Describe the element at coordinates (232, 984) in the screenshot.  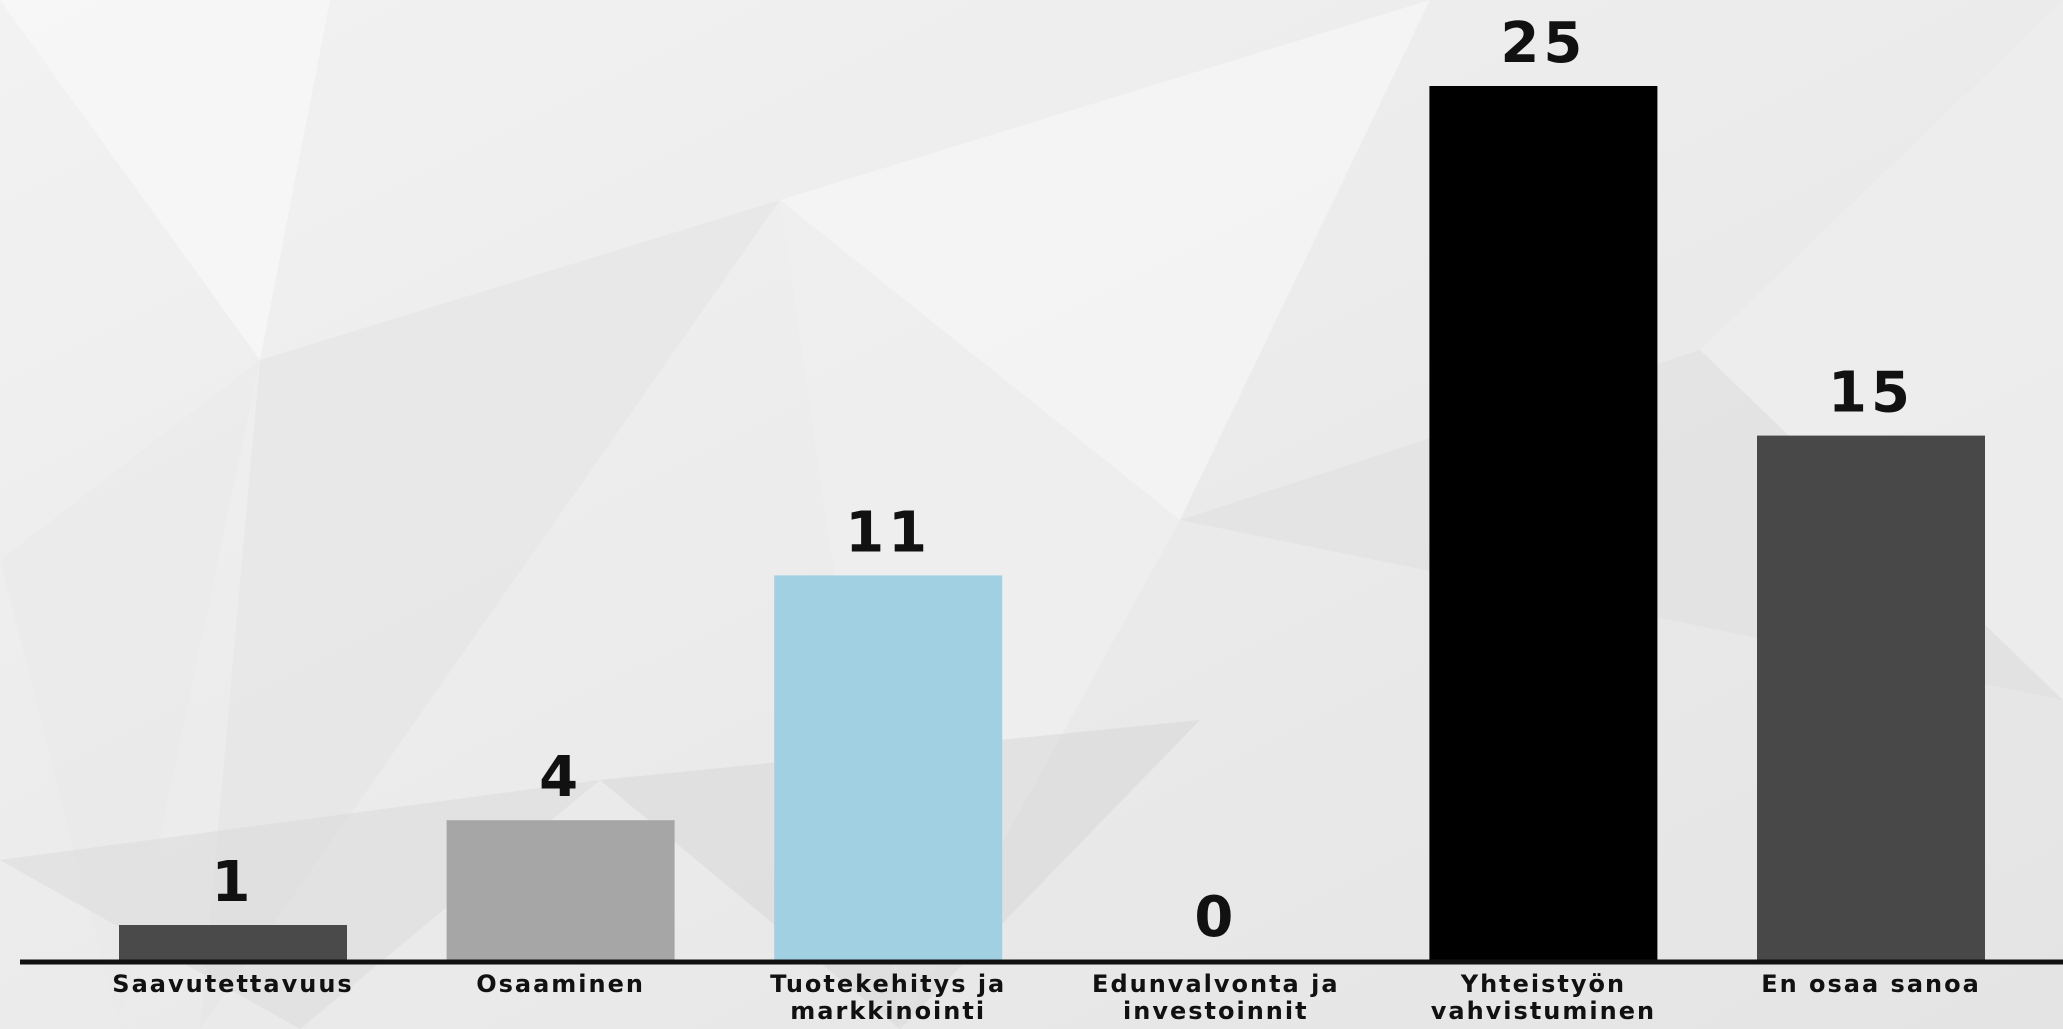
I see `tick-label-1-line-1: Saavutettavuus` at that location.